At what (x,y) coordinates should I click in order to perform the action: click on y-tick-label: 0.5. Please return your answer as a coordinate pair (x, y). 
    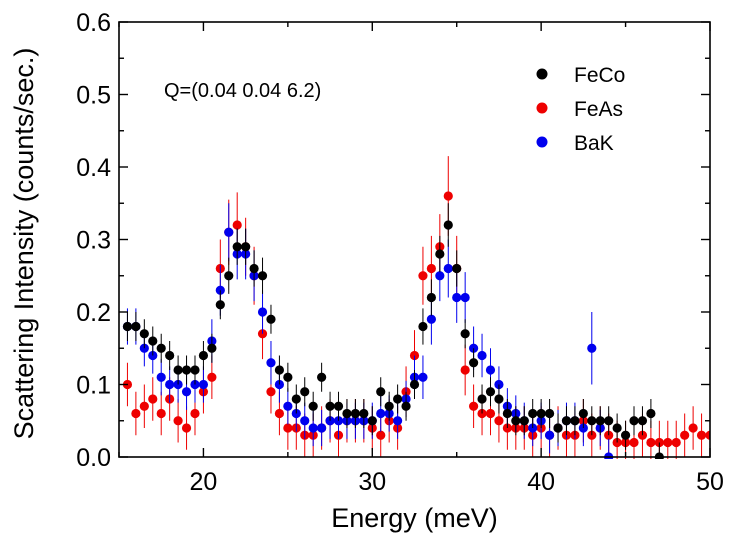
    Looking at the image, I should click on (93, 96).